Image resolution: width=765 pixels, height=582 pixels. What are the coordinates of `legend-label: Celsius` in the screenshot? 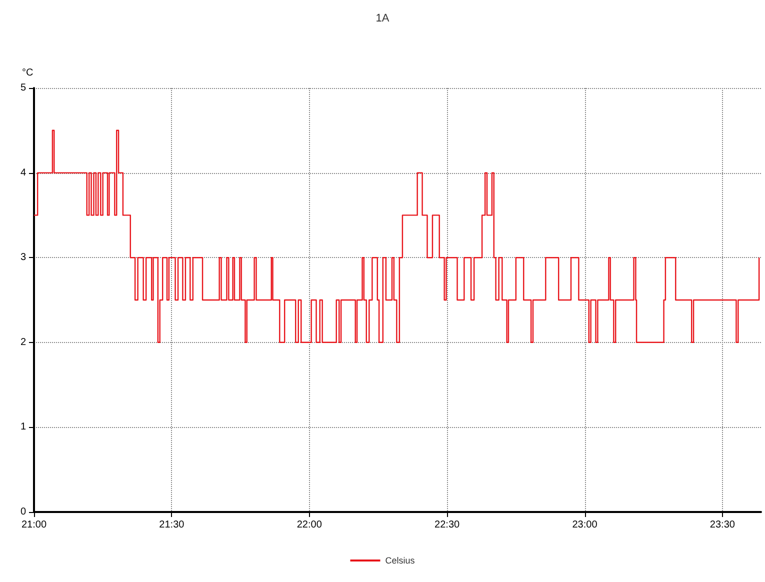 It's located at (400, 561).